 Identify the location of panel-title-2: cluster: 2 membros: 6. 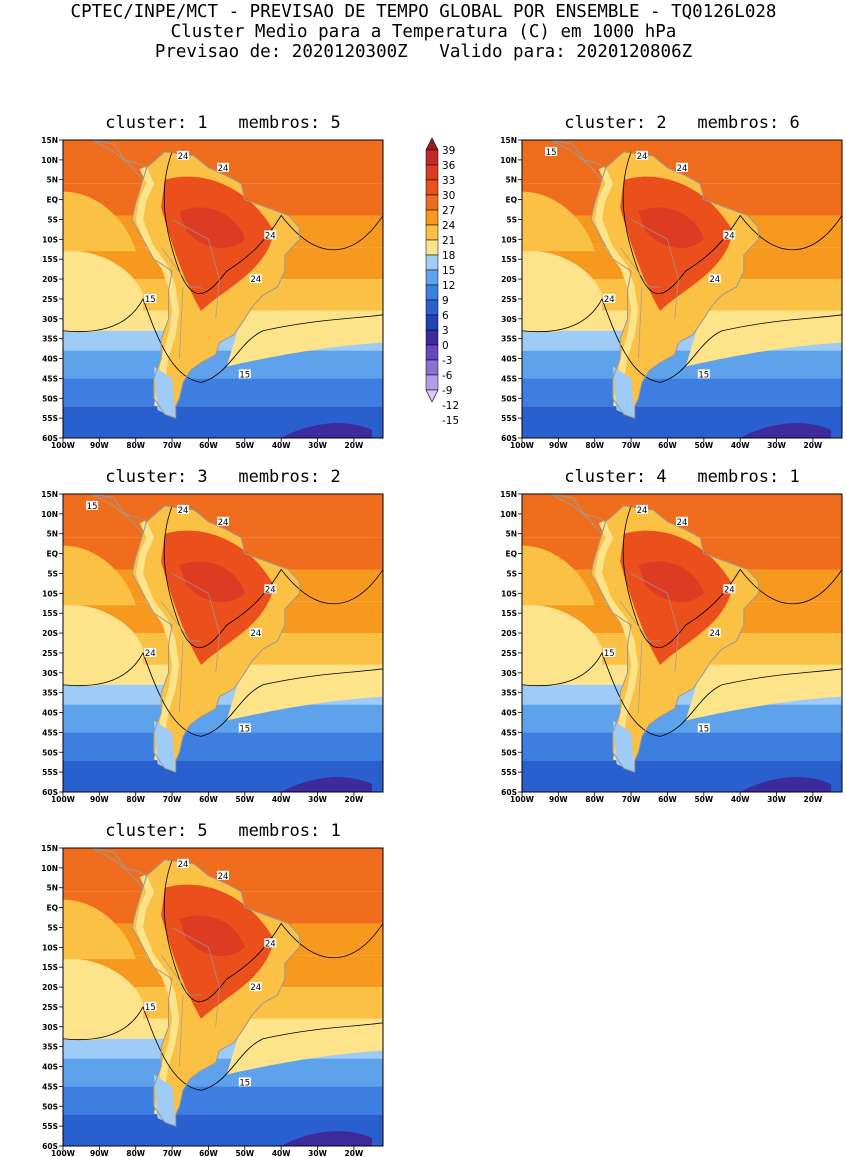
(682, 123).